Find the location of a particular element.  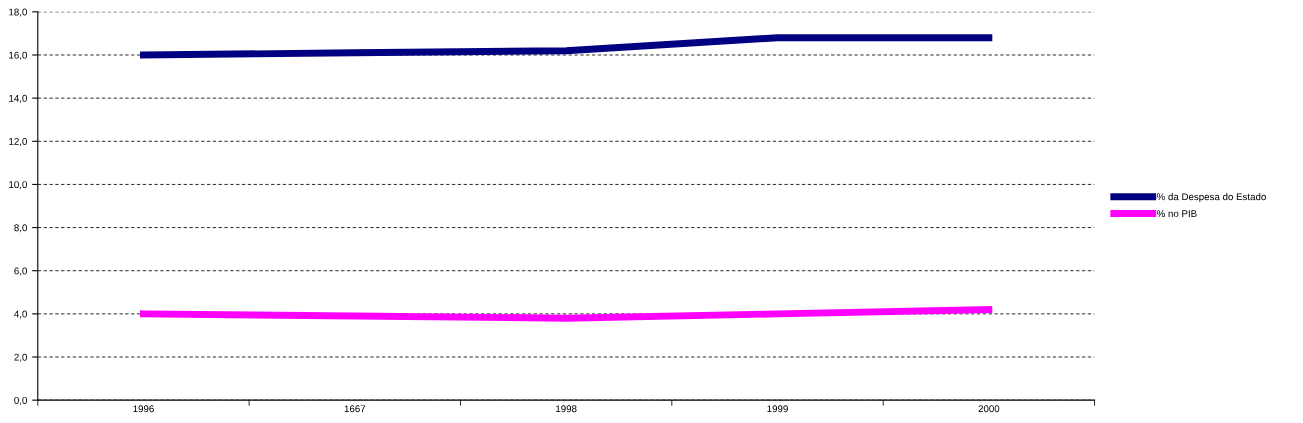

y-tick-label: 18,0 is located at coordinates (18, 12).